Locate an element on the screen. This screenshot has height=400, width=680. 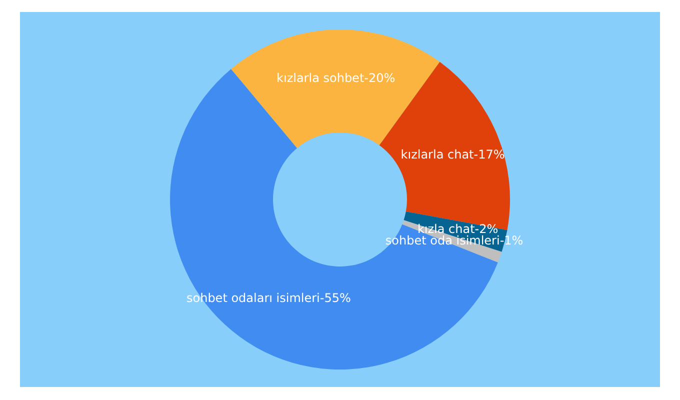
slice-label: sohbet odaları isimleri-55% is located at coordinates (268, 297).